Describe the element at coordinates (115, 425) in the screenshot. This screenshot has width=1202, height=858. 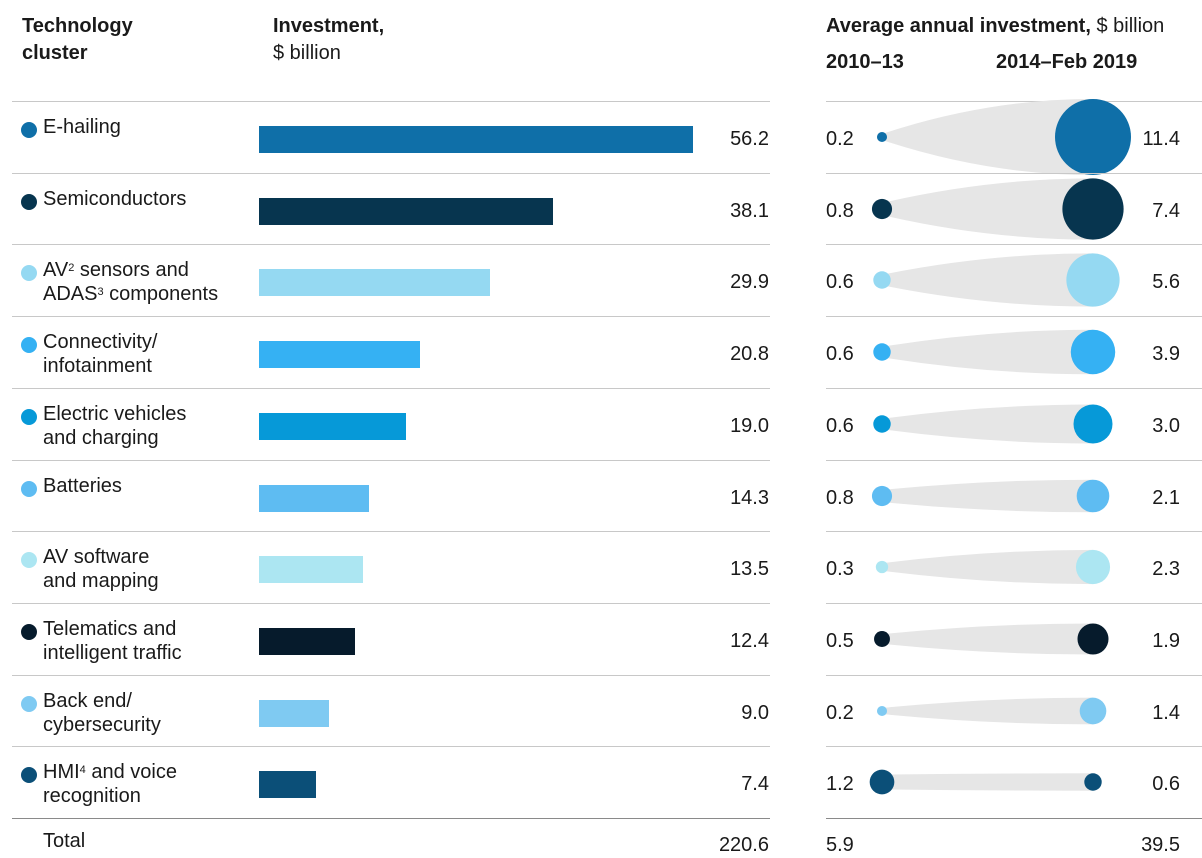
I see `cluster-label: Electric vehicles and charging` at that location.